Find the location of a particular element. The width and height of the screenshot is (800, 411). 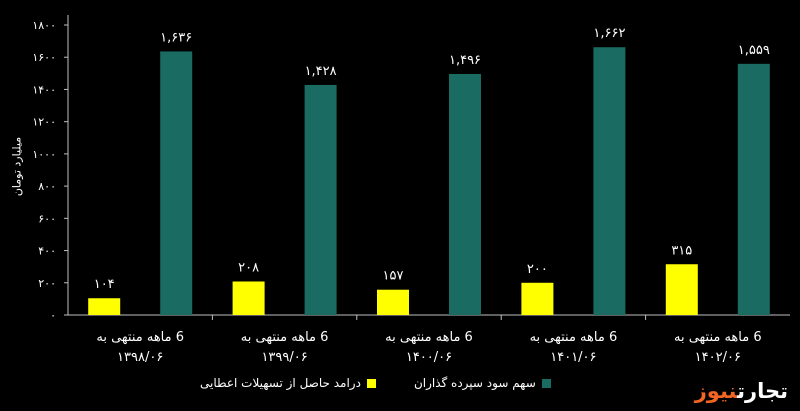

data-label-series-1: ۳۱۵ is located at coordinates (681, 250).